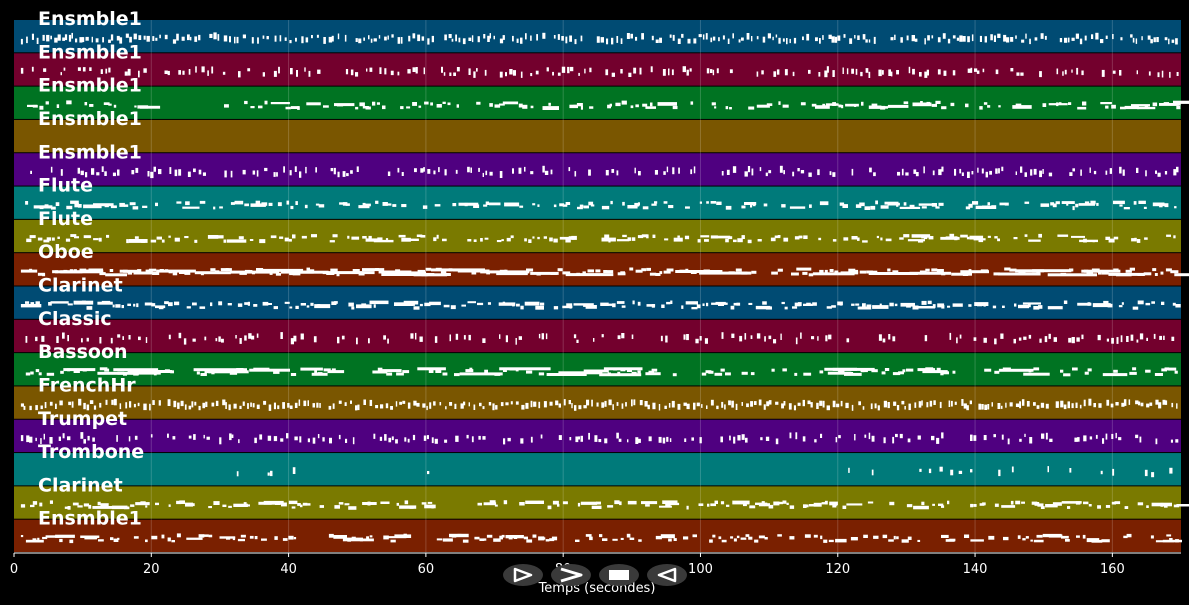 This screenshot has width=1189, height=605. I want to click on next-button, so click(571, 575).